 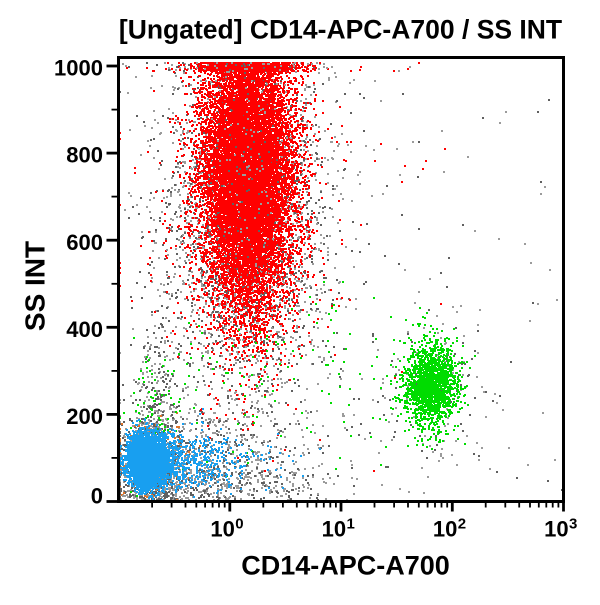 What do you see at coordinates (78, 68) in the screenshot?
I see `svg-text: 1000` at bounding box center [78, 68].